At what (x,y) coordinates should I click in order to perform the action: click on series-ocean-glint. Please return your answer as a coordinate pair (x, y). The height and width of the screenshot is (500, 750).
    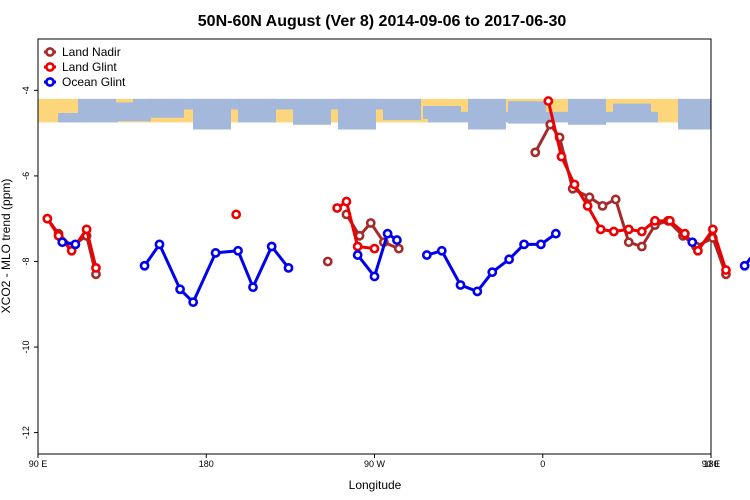
    Looking at the image, I should click on (403, 268).